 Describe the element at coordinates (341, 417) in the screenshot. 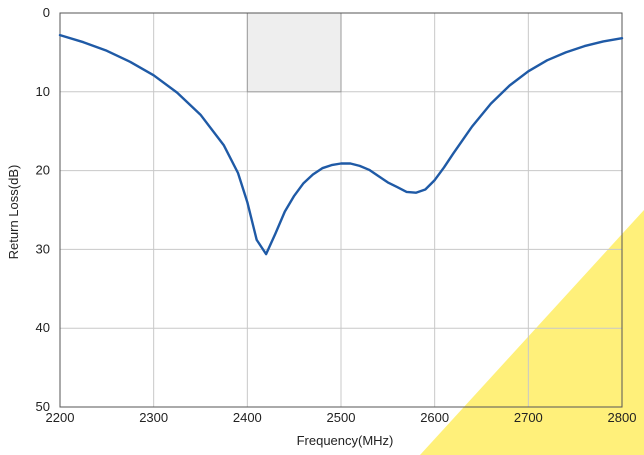

I see `x-tick-label: 2500` at that location.